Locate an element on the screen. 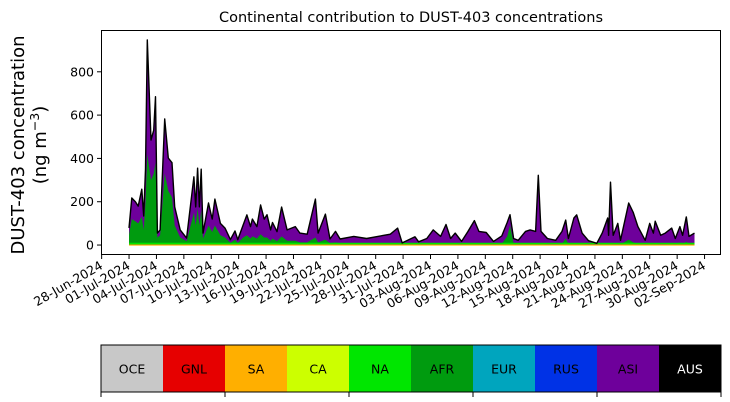 The height and width of the screenshot is (402, 730). legend-swatch-eur is located at coordinates (504, 368).